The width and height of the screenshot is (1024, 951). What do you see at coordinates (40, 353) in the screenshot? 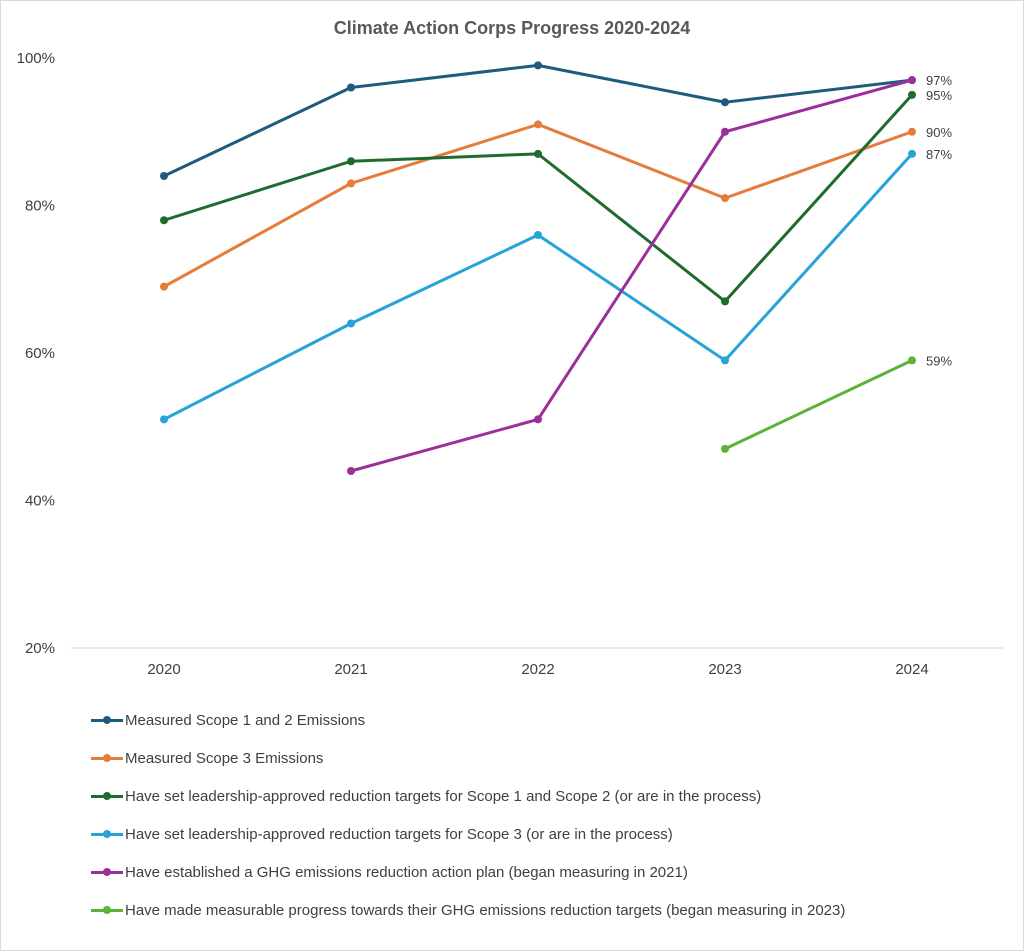
I see `y-tick-label: 60%` at bounding box center [40, 353].